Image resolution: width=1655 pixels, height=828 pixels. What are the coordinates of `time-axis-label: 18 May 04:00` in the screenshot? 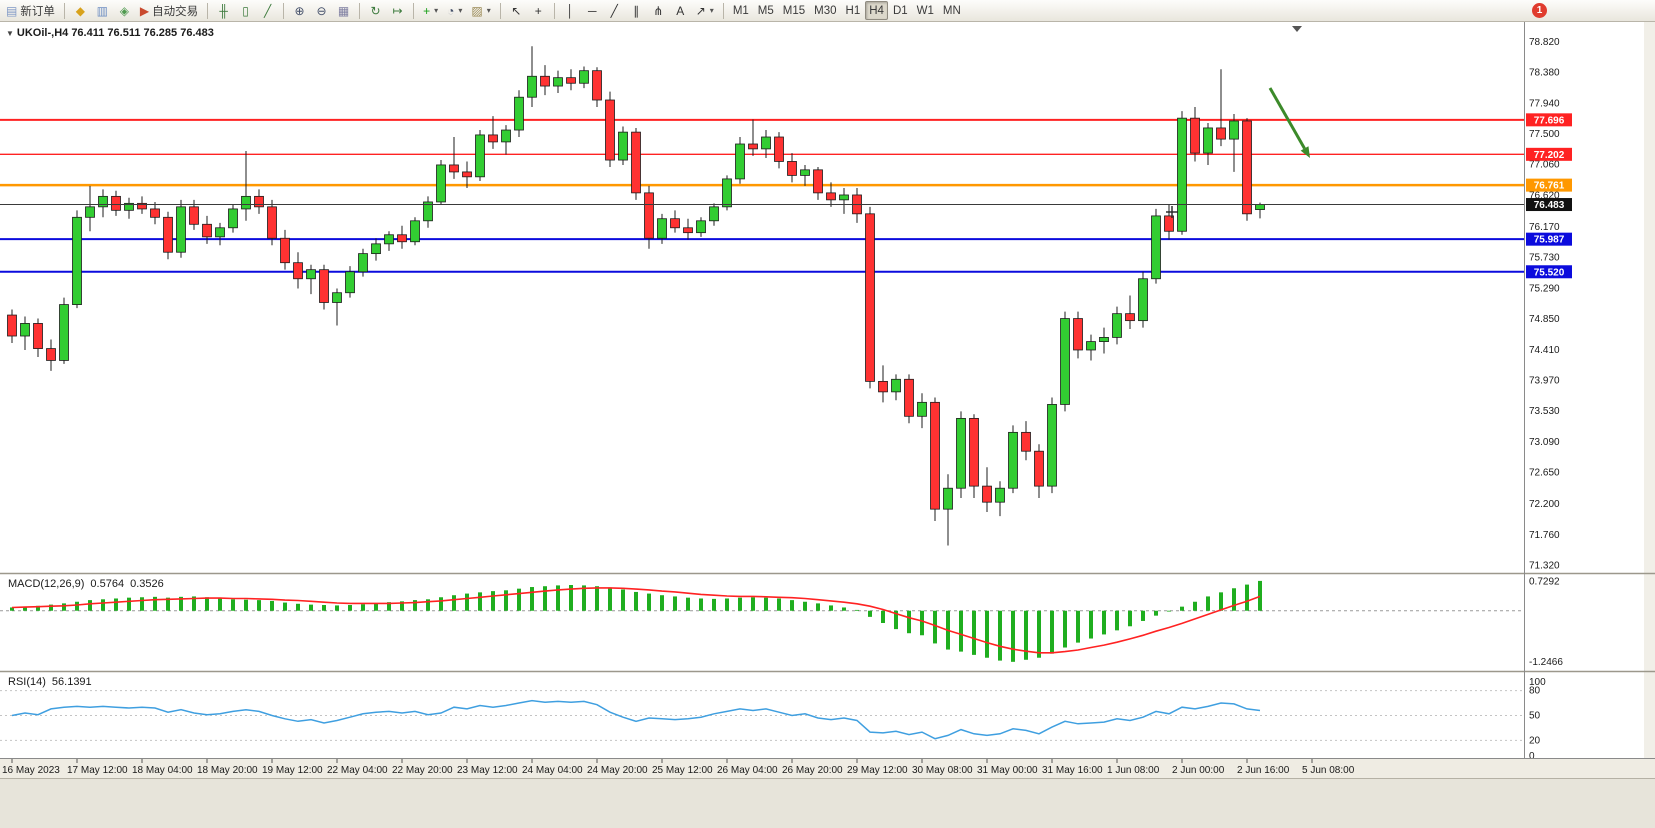 It's located at (162, 770).